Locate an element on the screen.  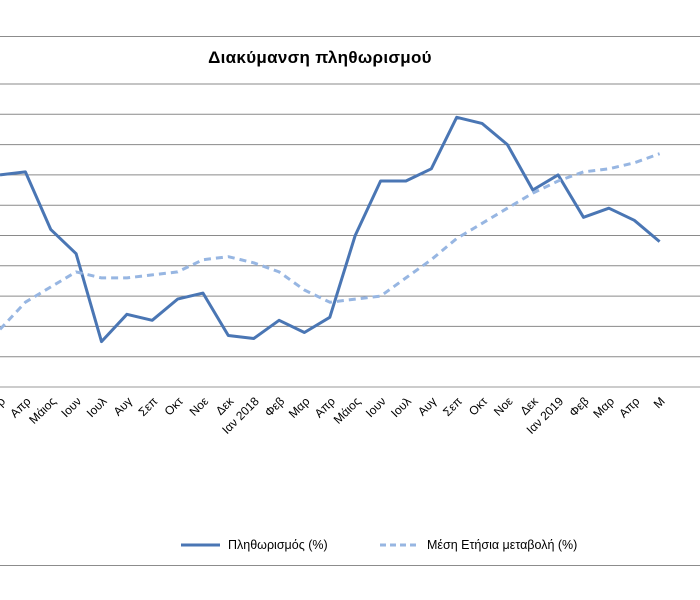
chart-title: Διακύμανση πληθωρισμού is located at coordinates (320, 57).